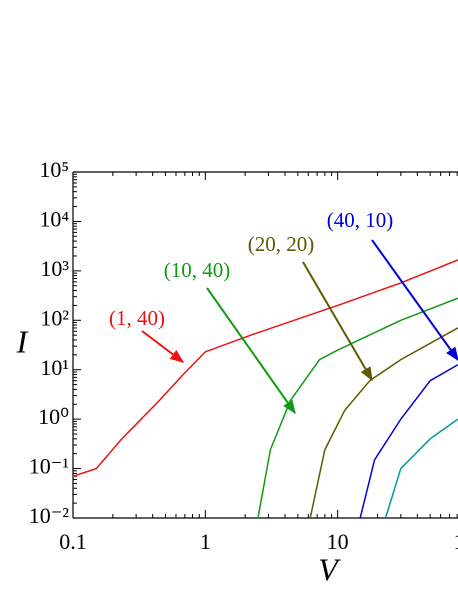  I want to click on y-tick-label: 10⁵, so click(54, 169).